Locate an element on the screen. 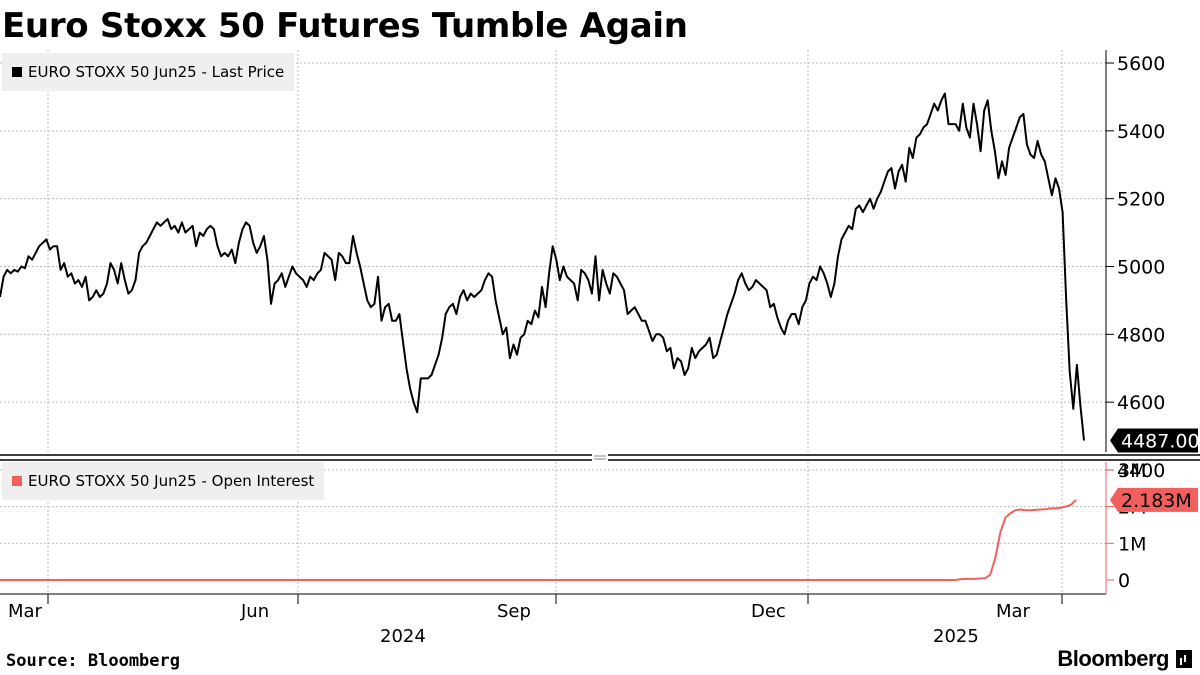 This screenshot has height=675, width=1200. price-y-tick-label: 5200 is located at coordinates (1141, 200).